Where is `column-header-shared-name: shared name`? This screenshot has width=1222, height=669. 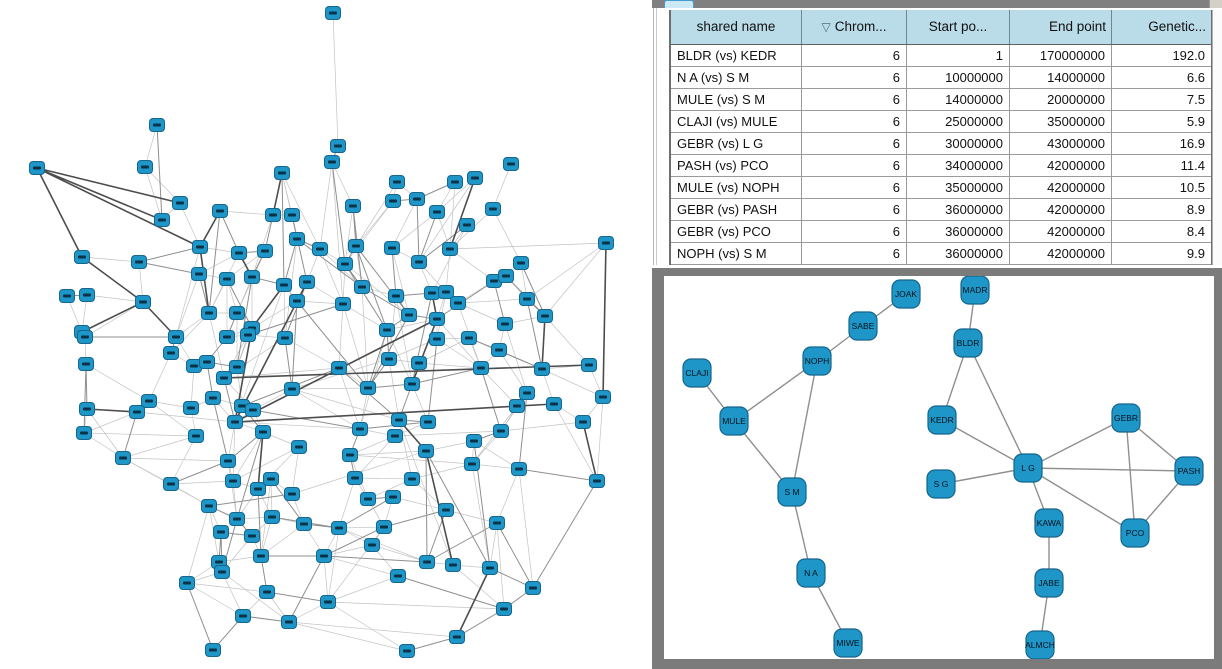 column-header-shared-name: shared name is located at coordinates (736, 27).